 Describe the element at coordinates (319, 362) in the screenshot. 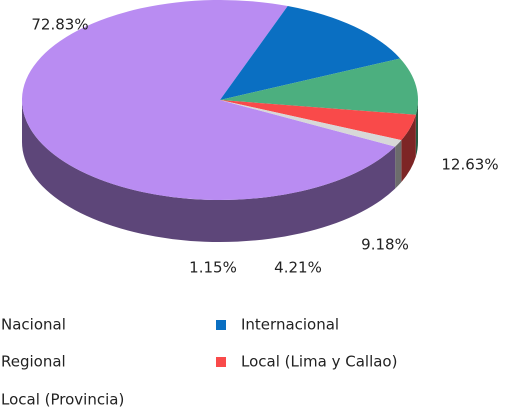

I see `legend-label: Local (Lima y Callao)` at that location.